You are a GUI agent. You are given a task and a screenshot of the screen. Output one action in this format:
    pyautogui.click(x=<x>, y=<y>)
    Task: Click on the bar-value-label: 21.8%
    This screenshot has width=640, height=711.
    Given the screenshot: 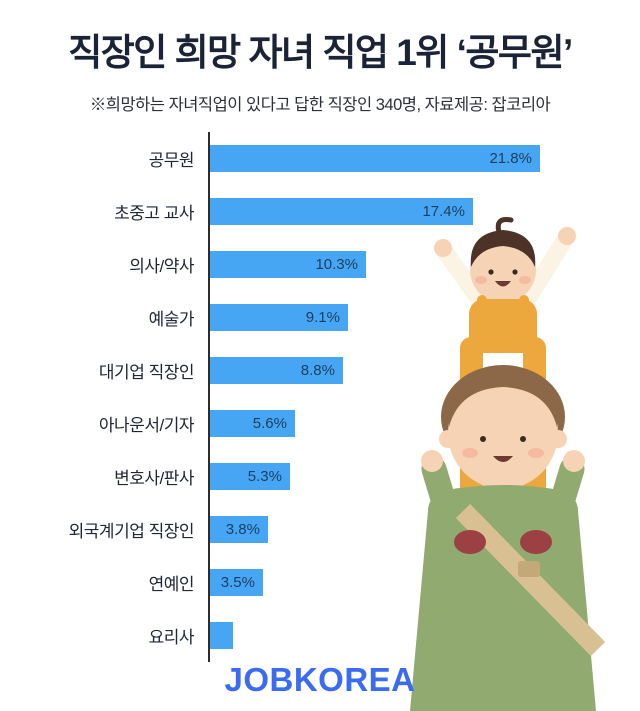 What is the action you would take?
    pyautogui.click(x=510, y=158)
    